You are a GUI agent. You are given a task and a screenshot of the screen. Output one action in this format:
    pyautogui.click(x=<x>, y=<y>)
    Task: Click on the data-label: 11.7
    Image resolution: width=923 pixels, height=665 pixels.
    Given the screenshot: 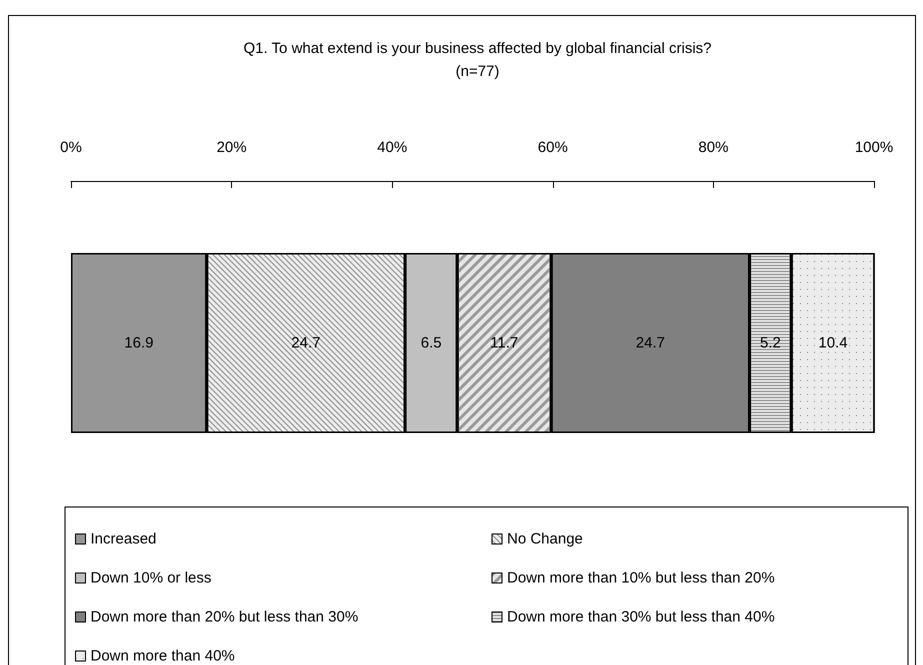 What is the action you would take?
    pyautogui.click(x=504, y=343)
    